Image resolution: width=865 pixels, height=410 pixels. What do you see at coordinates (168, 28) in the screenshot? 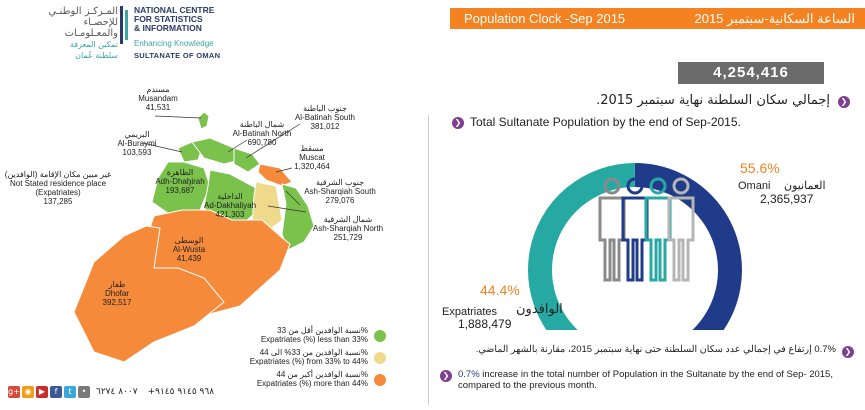
I see `logo-en-line3: & INFORMATION` at bounding box center [168, 28].